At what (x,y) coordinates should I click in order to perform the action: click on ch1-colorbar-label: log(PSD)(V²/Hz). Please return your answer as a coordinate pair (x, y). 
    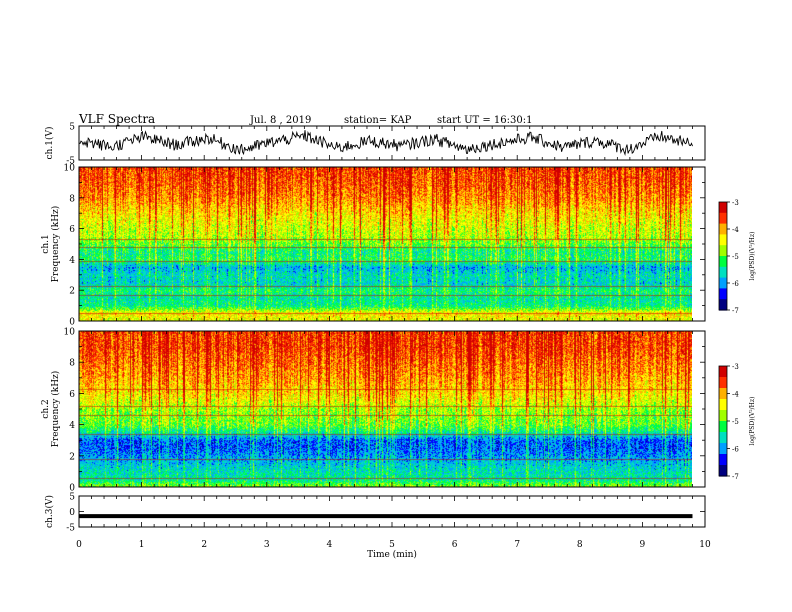
    Looking at the image, I should click on (752, 256).